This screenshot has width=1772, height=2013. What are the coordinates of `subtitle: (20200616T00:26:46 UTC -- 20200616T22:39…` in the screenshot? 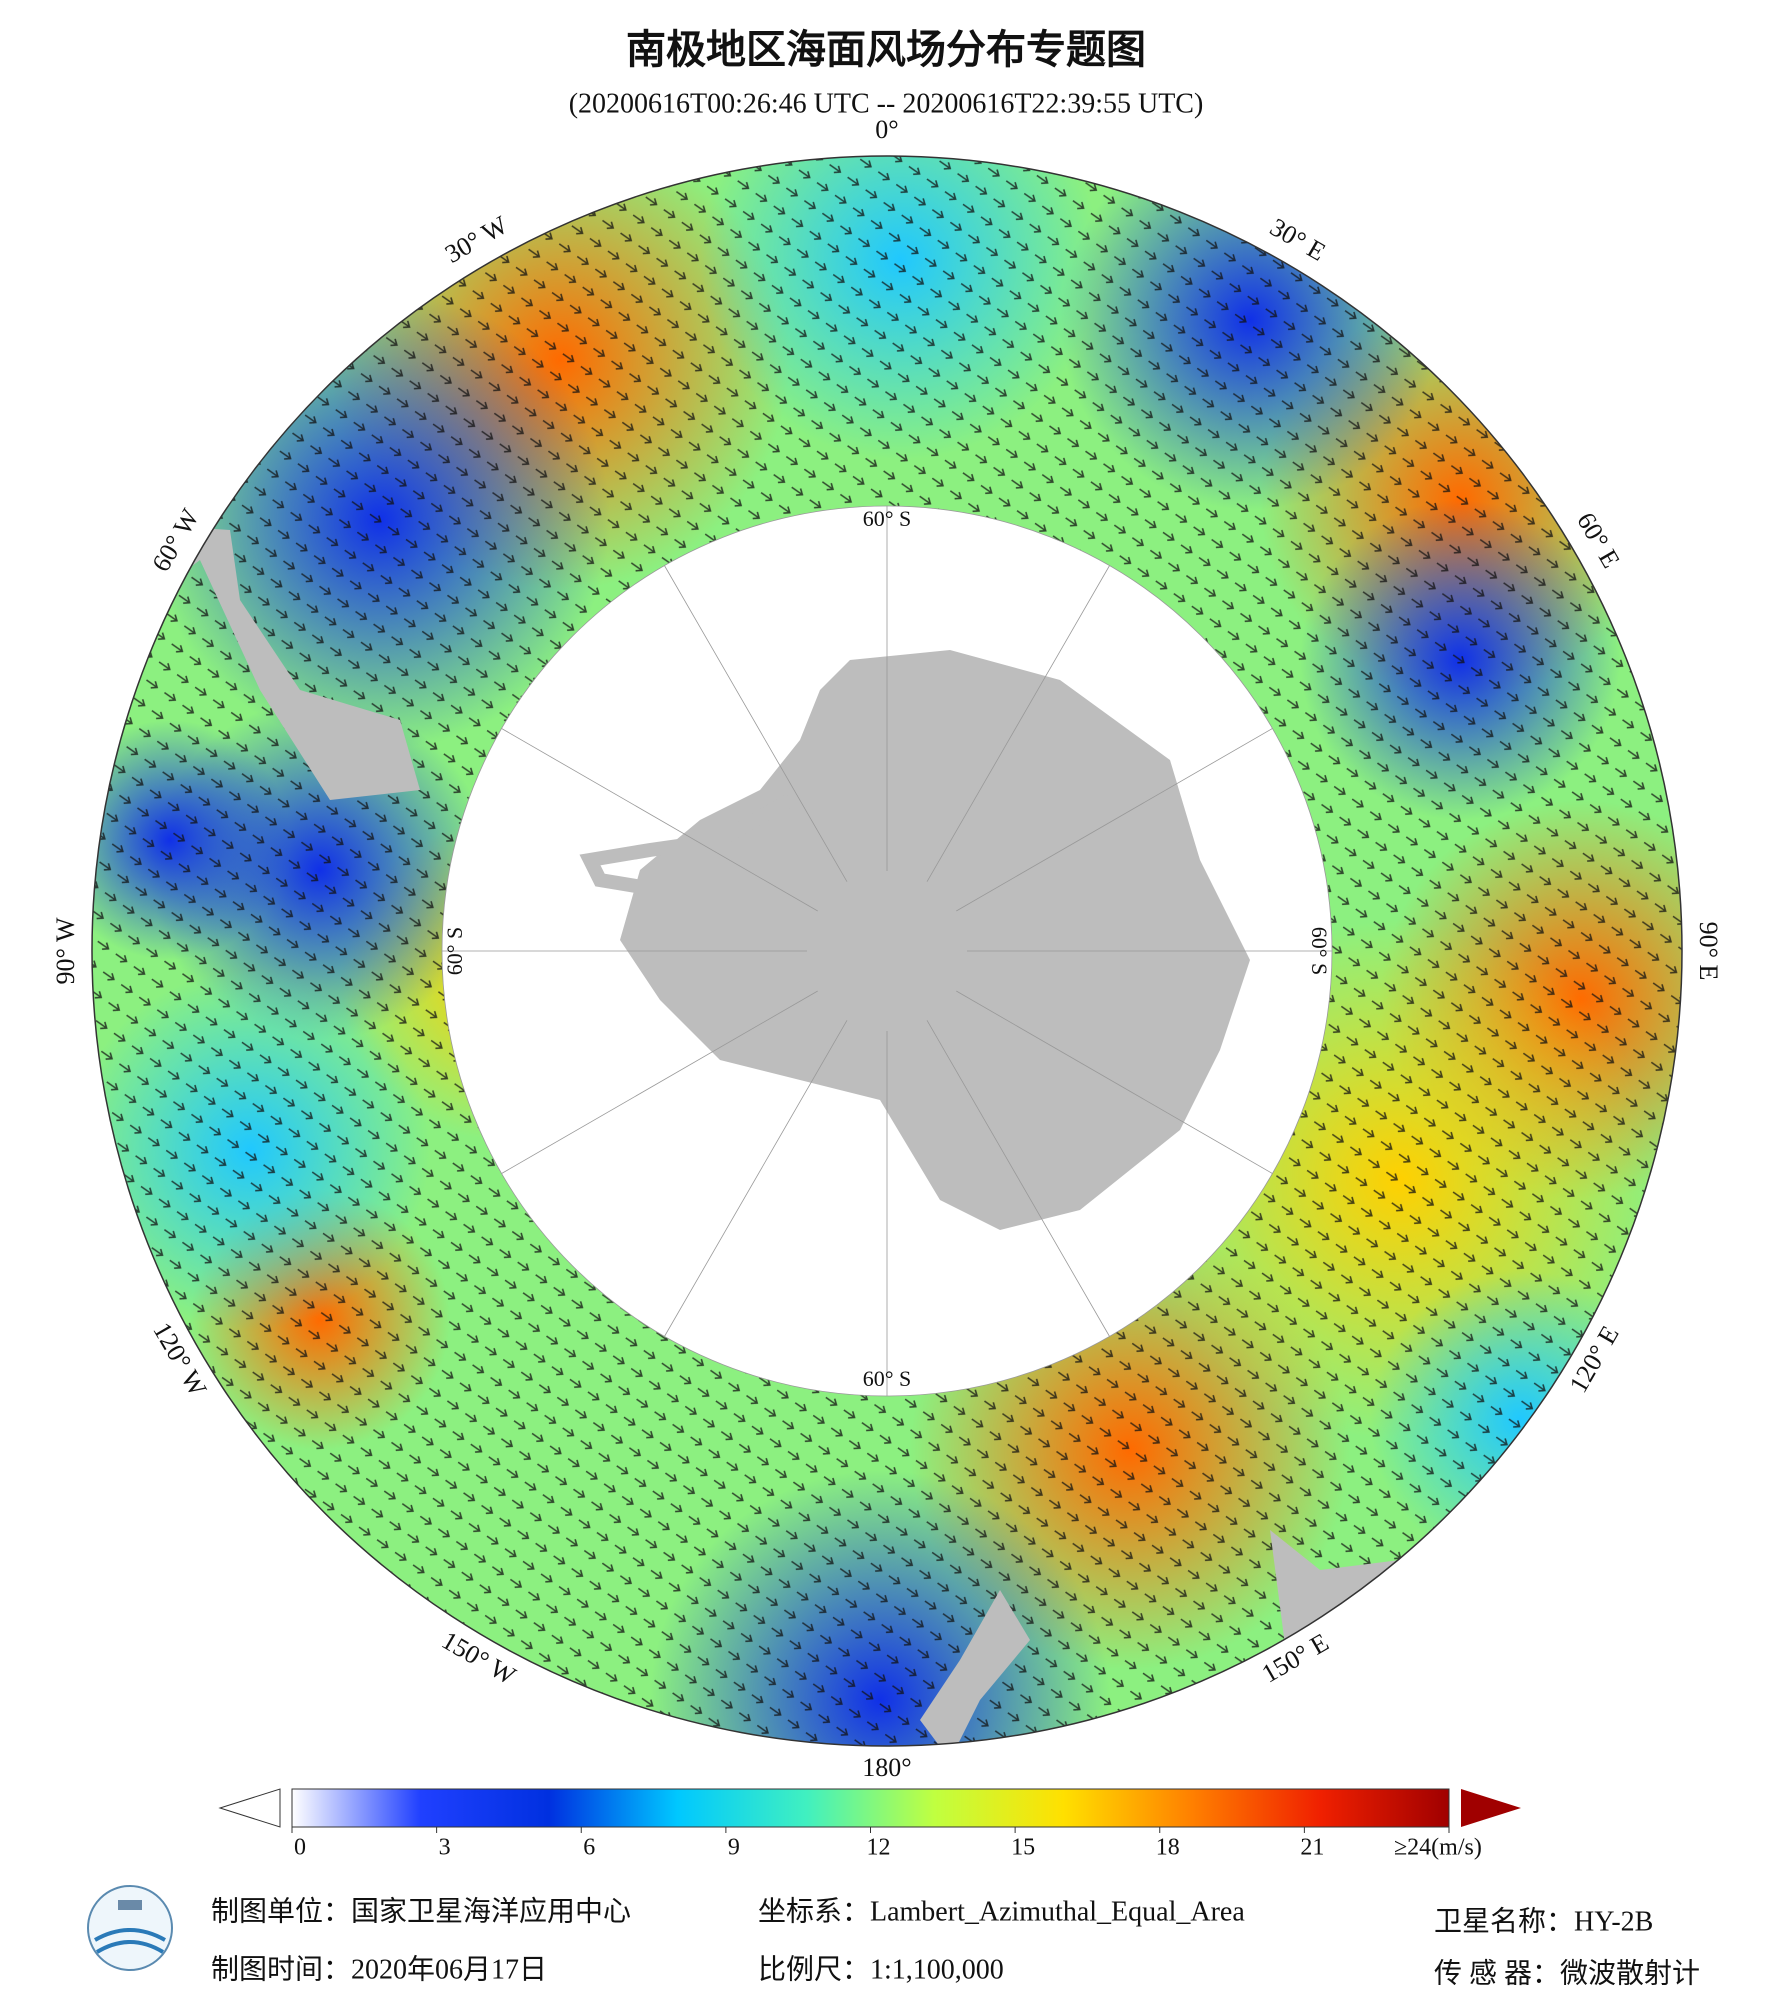 It's located at (886, 103).